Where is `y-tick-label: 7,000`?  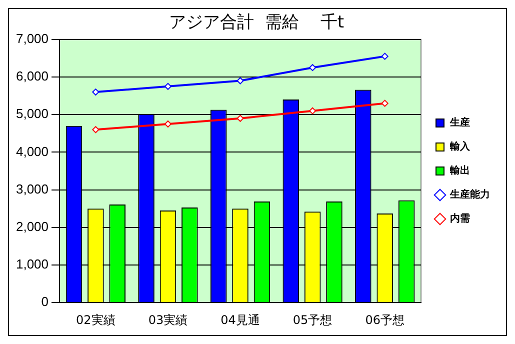
y-tick-label: 7,000 is located at coordinates (32, 38).